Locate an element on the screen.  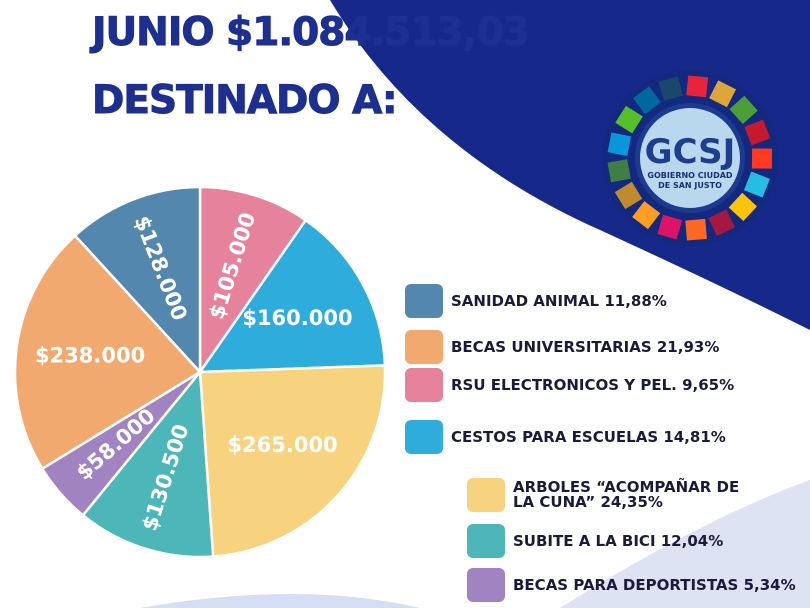
legend-item: SUBITE A LA BICI 12,04% is located at coordinates (595, 541).